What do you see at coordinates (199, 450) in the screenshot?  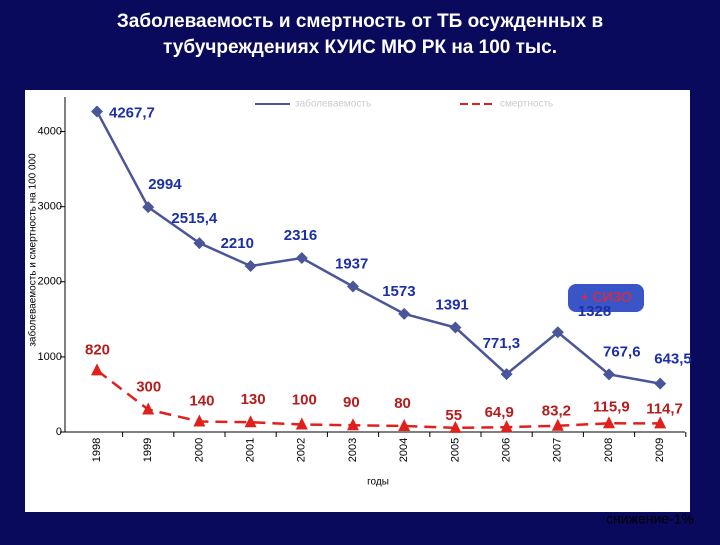 I see `x-tick-label: 2000` at bounding box center [199, 450].